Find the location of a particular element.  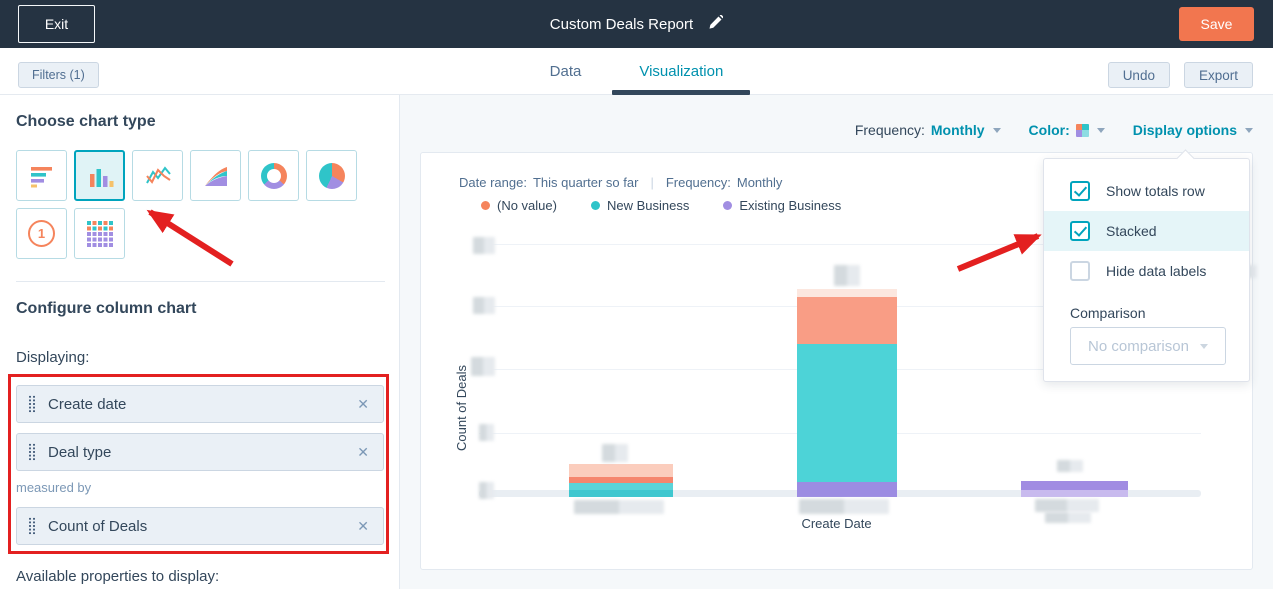

chart-type-donut is located at coordinates (273, 175).